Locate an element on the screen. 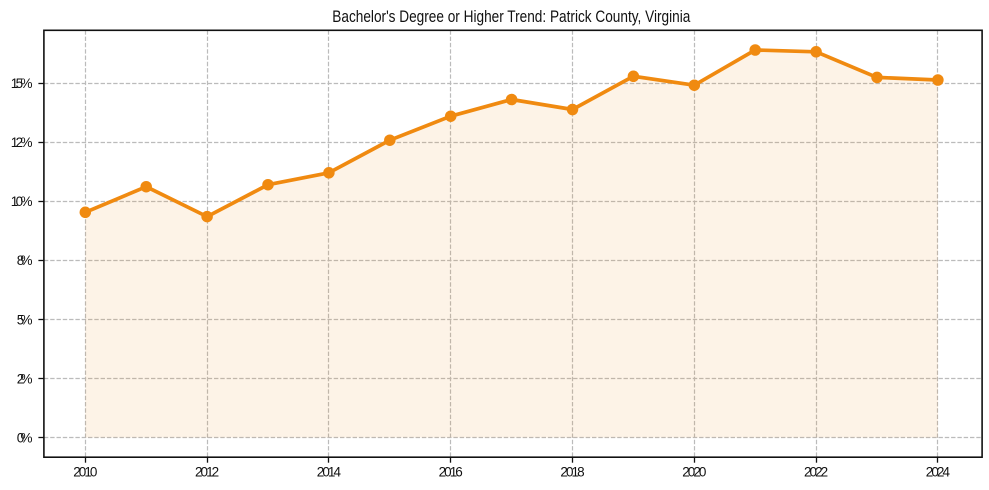 The width and height of the screenshot is (989, 490). svg-text: 10% is located at coordinates (22, 201).